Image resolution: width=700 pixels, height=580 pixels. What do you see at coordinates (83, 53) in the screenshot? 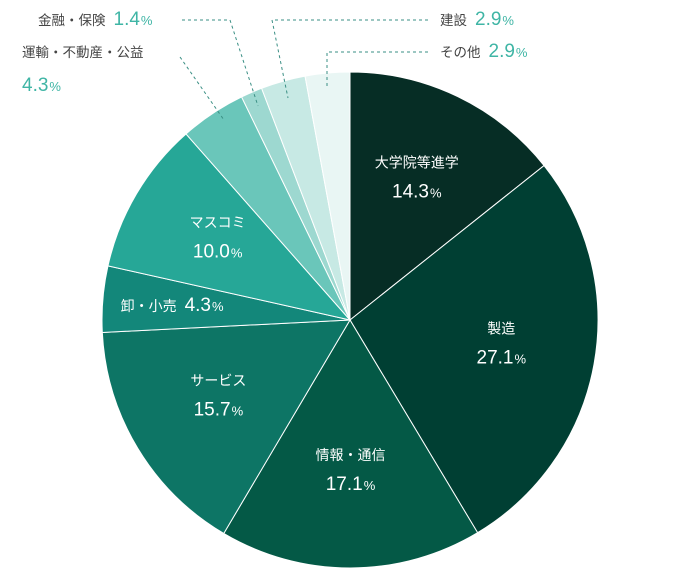
I see `slice-label-name: 運輸・不動産・公益` at bounding box center [83, 53].